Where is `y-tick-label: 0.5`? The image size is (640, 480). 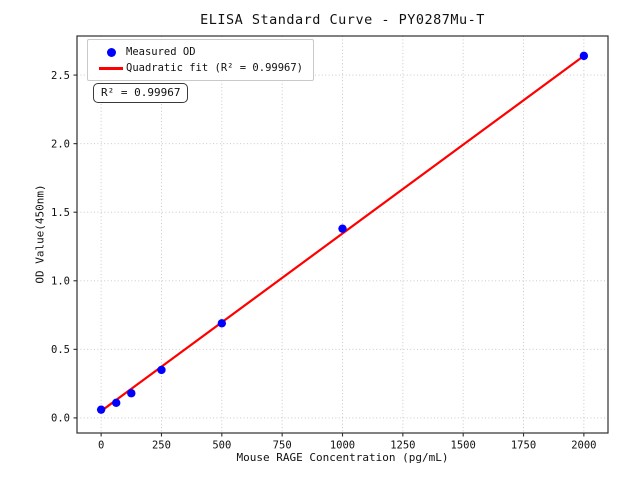
y-tick-label: 0.5 is located at coordinates (60, 350).